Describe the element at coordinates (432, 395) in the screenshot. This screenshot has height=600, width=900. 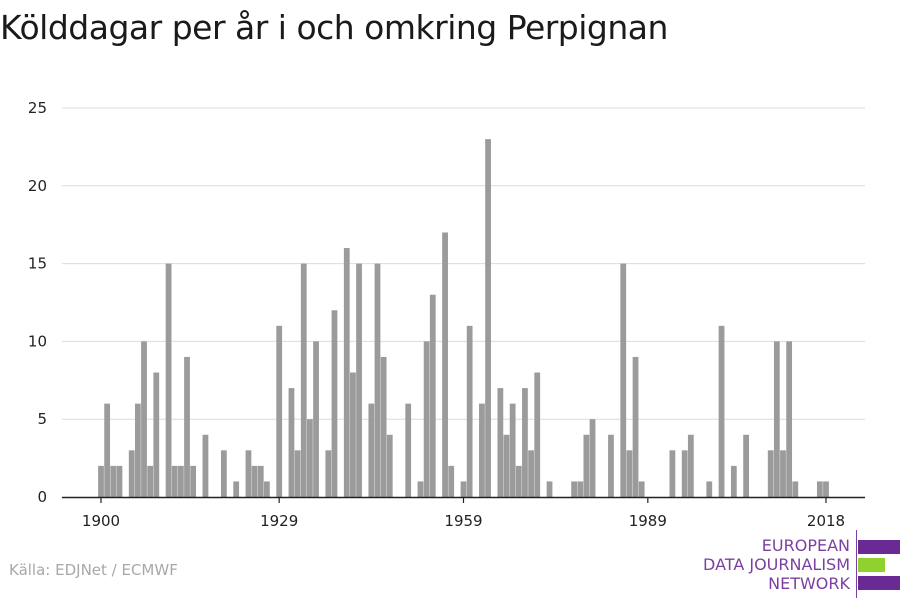
I see `bar-1954` at that location.